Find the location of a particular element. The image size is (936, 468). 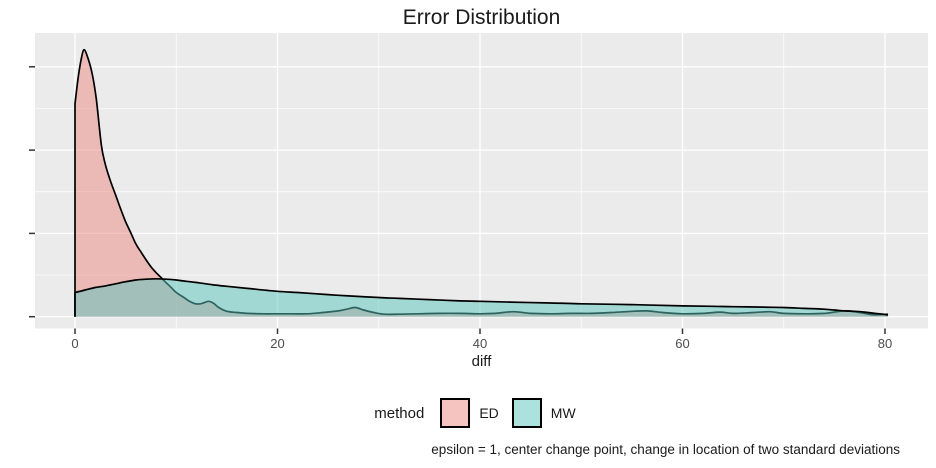

density-area-mw is located at coordinates (481, 297).